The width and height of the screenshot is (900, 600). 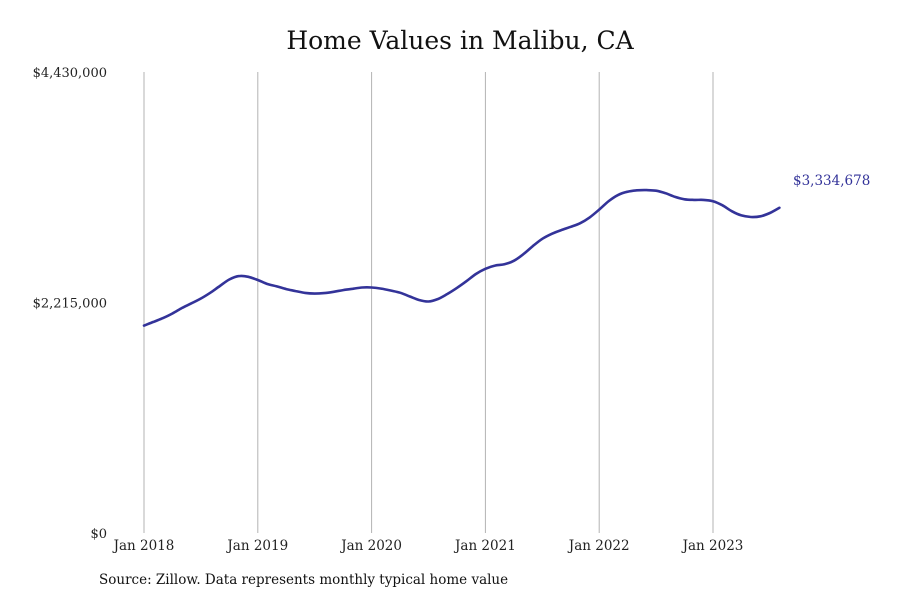 I want to click on x-tick-label: Jan 2021, so click(x=484, y=546).